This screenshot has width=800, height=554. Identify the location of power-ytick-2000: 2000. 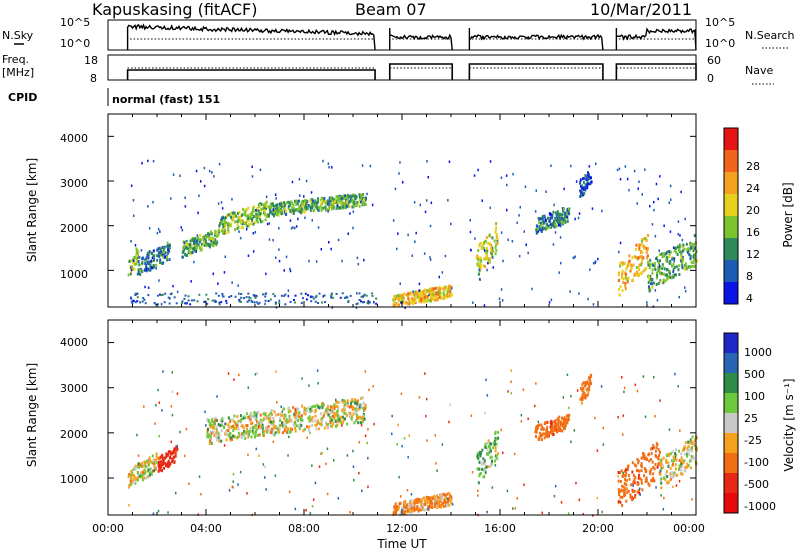
(74, 228).